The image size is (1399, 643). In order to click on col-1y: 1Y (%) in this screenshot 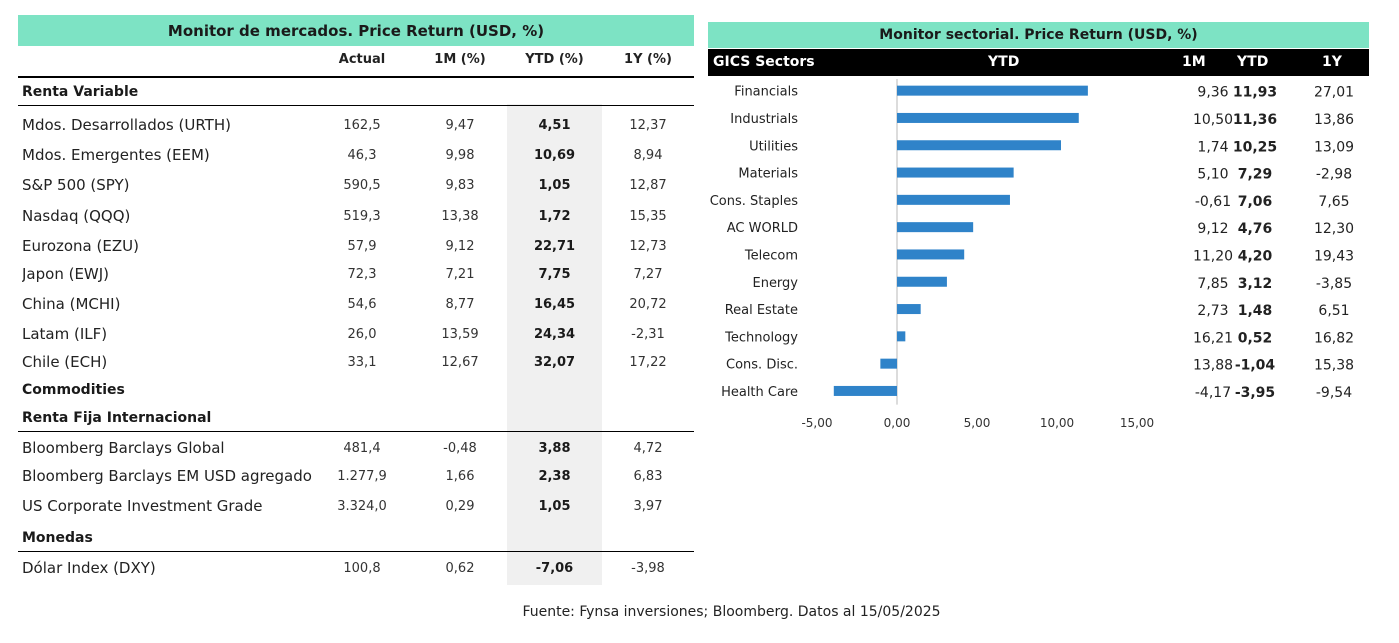, I will do `click(648, 59)`.